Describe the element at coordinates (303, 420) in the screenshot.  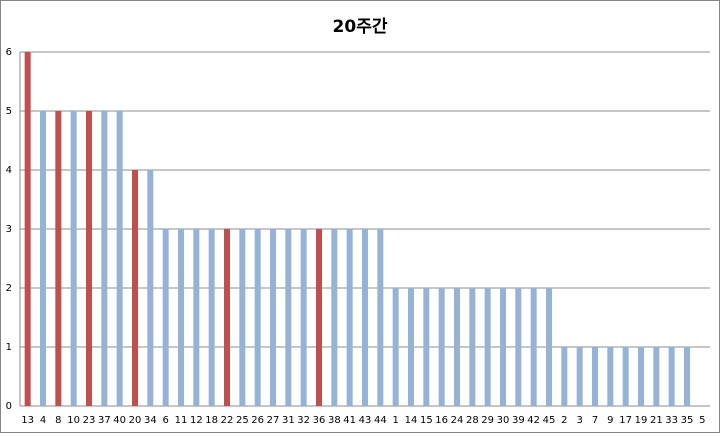
I see `x-tick-label: 32` at that location.